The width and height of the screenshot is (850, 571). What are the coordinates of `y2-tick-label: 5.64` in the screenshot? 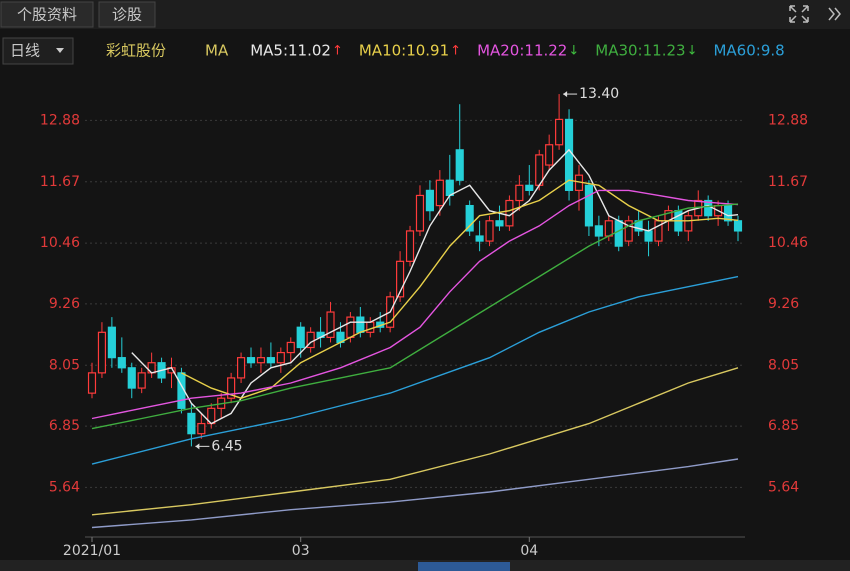 It's located at (783, 487).